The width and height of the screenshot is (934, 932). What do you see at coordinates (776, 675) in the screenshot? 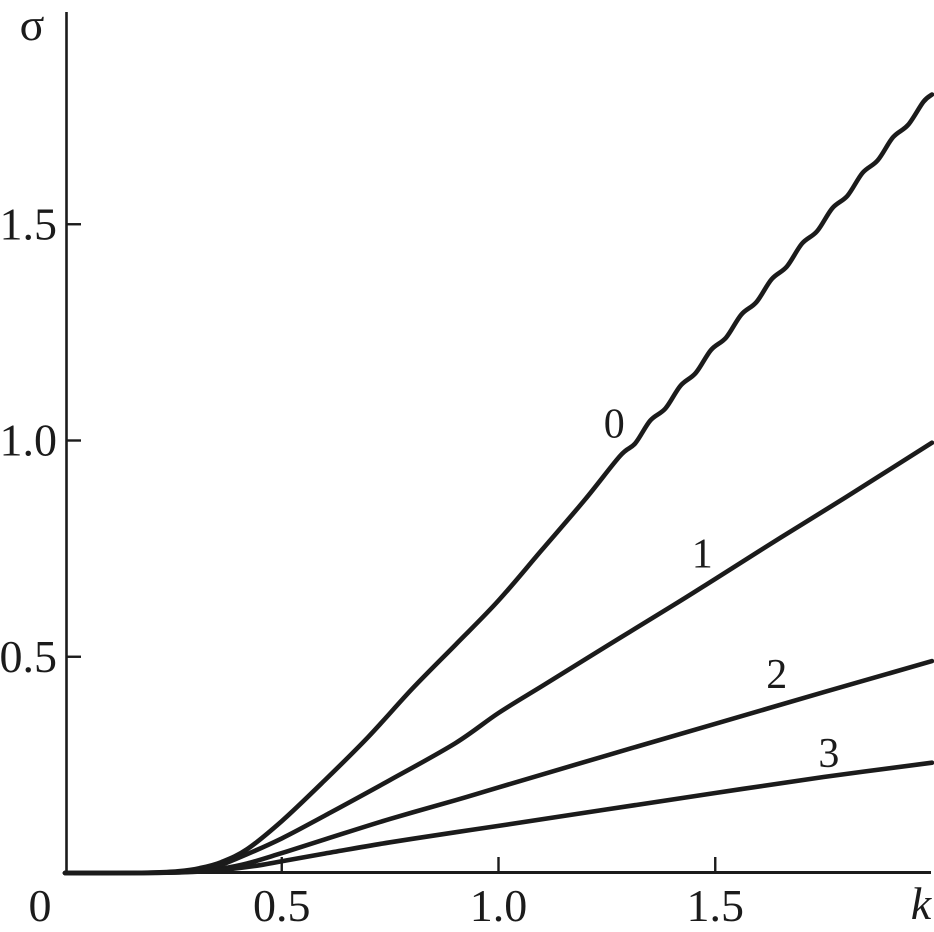
I see `curve-label-2: 2` at bounding box center [776, 675].